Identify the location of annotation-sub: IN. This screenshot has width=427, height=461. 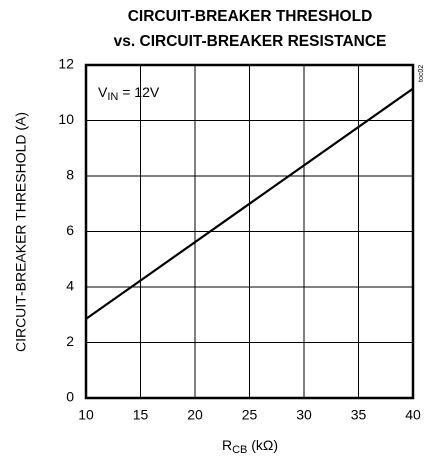
(112, 97).